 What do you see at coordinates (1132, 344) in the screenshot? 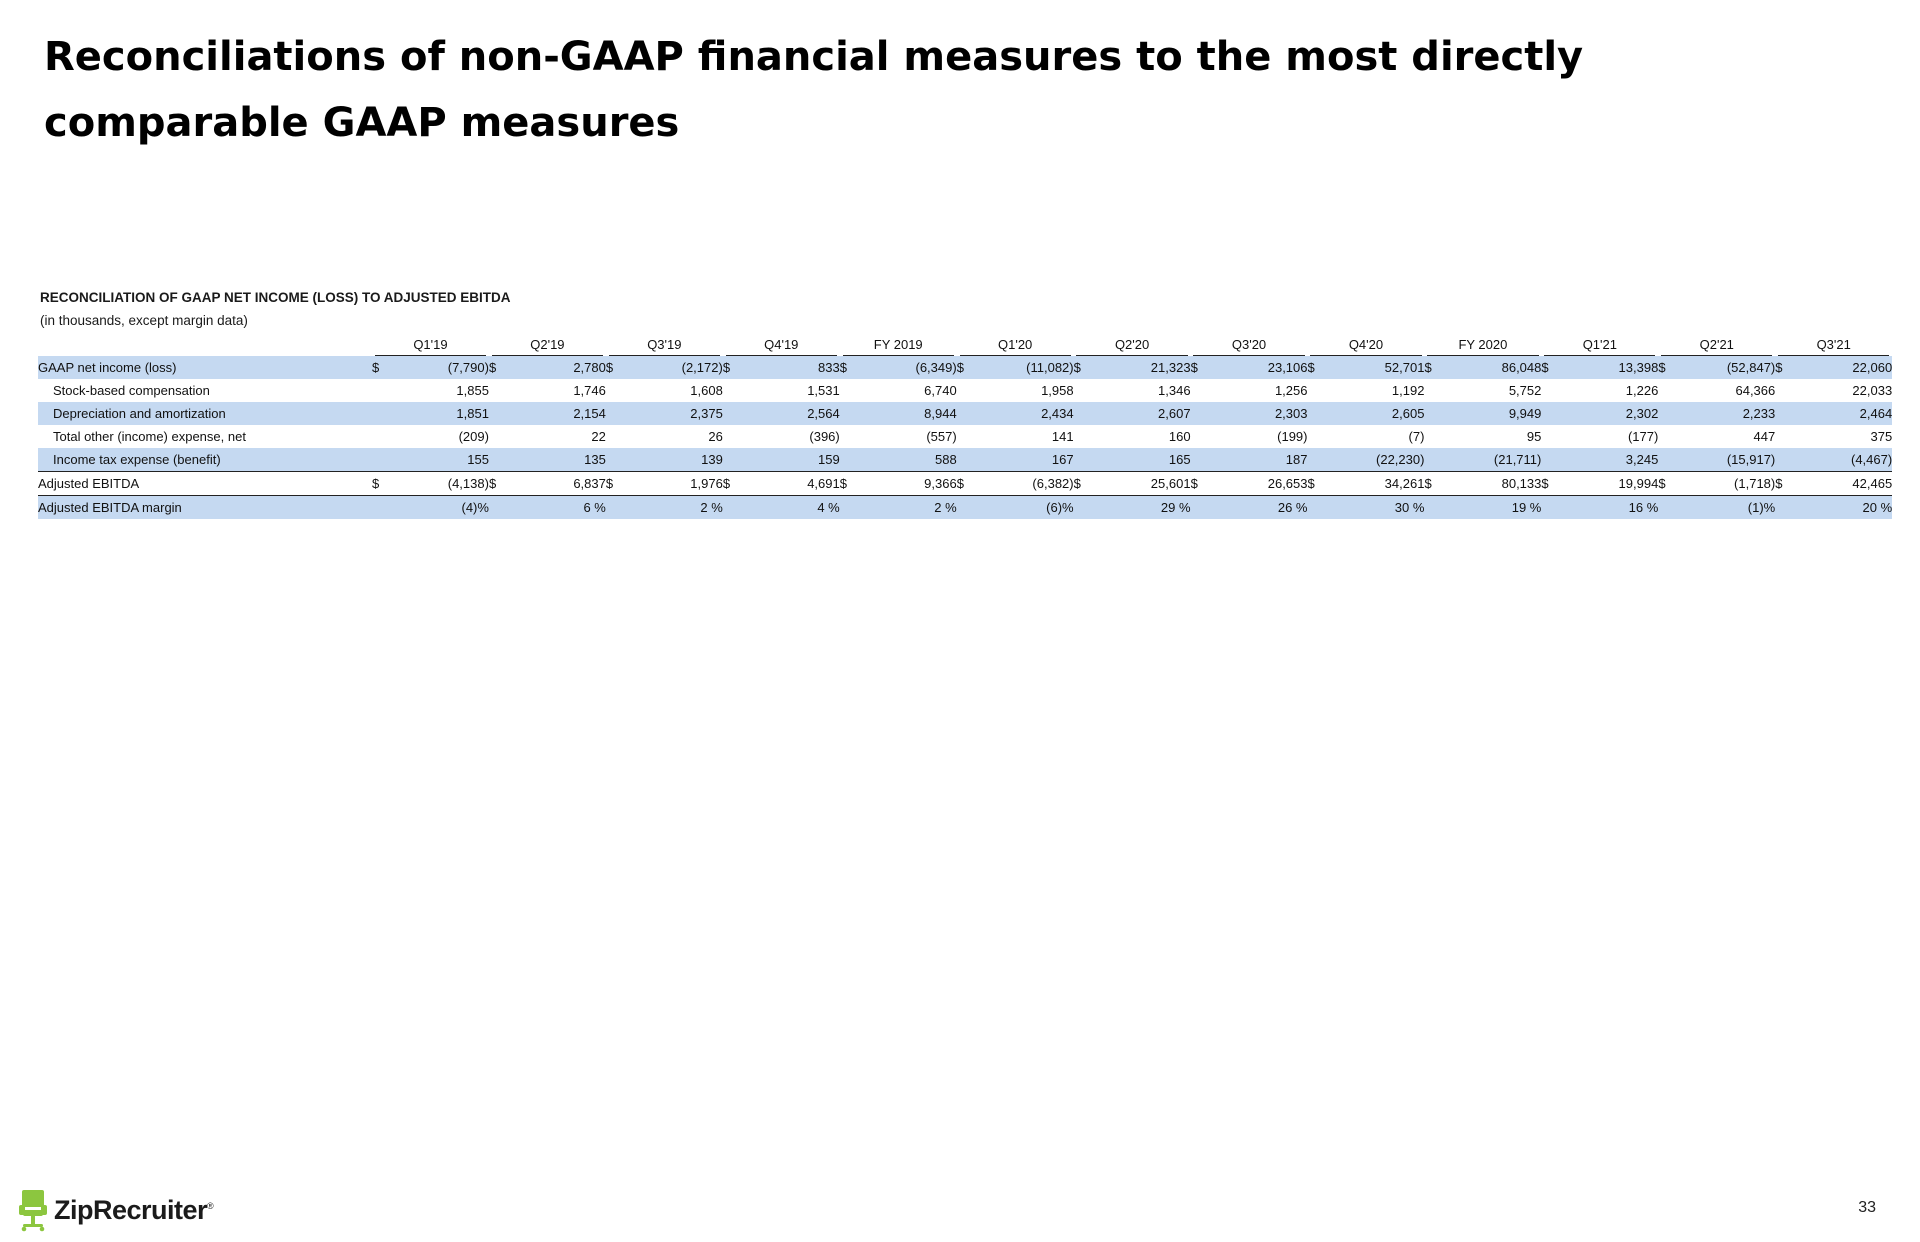
I see `column-header: Q2'20` at bounding box center [1132, 344].